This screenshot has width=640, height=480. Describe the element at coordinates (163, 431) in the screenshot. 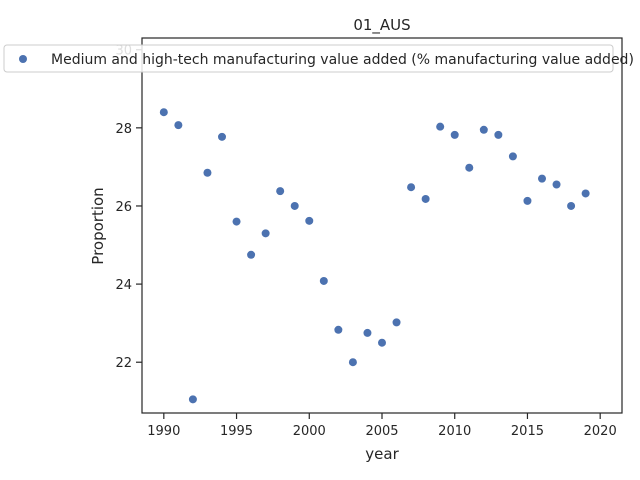

I see `x-tick-label: 1990` at that location.